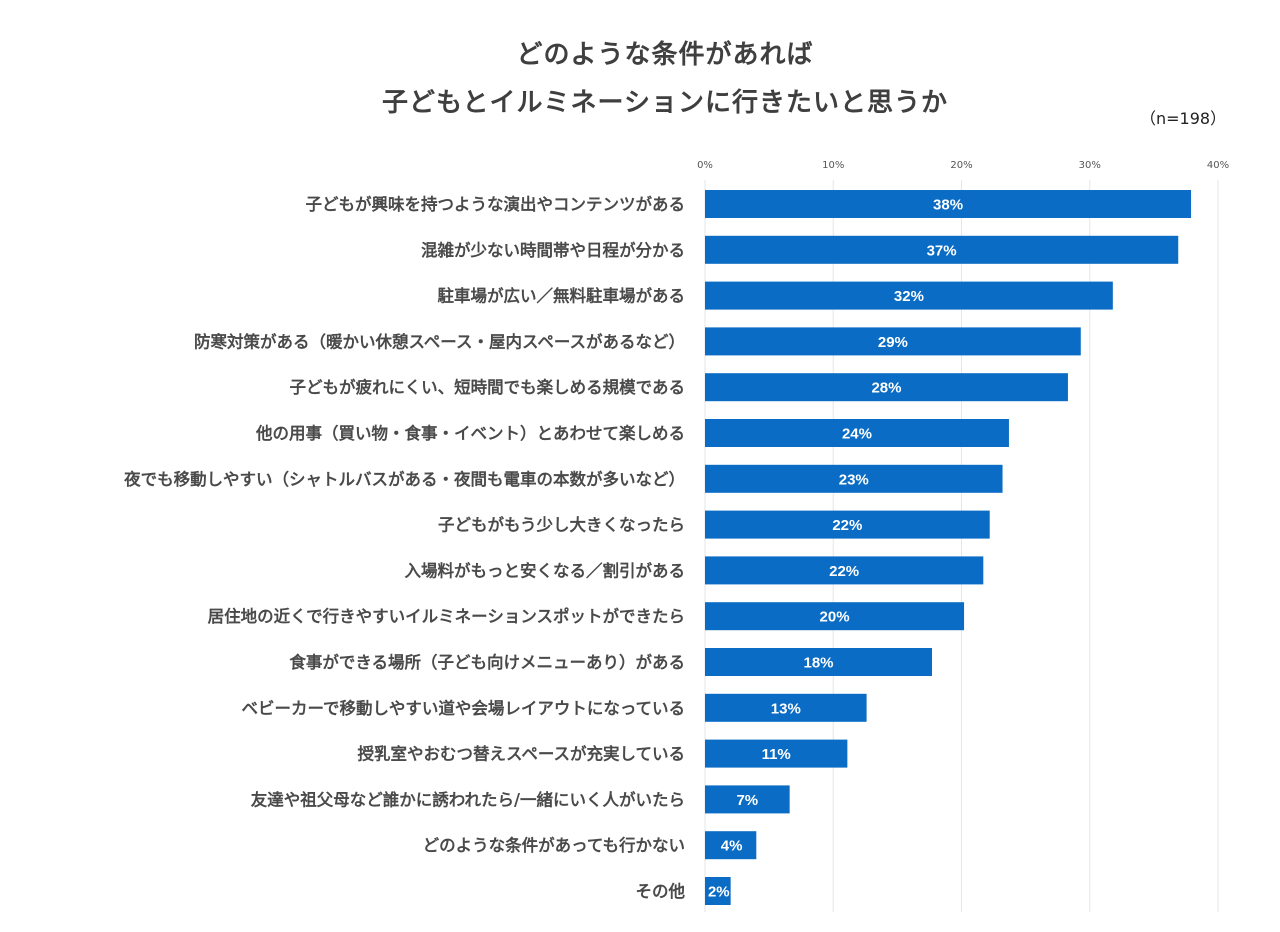  Describe the element at coordinates (1183, 118) in the screenshot. I see `sample-size-note: （n=198）` at that location.